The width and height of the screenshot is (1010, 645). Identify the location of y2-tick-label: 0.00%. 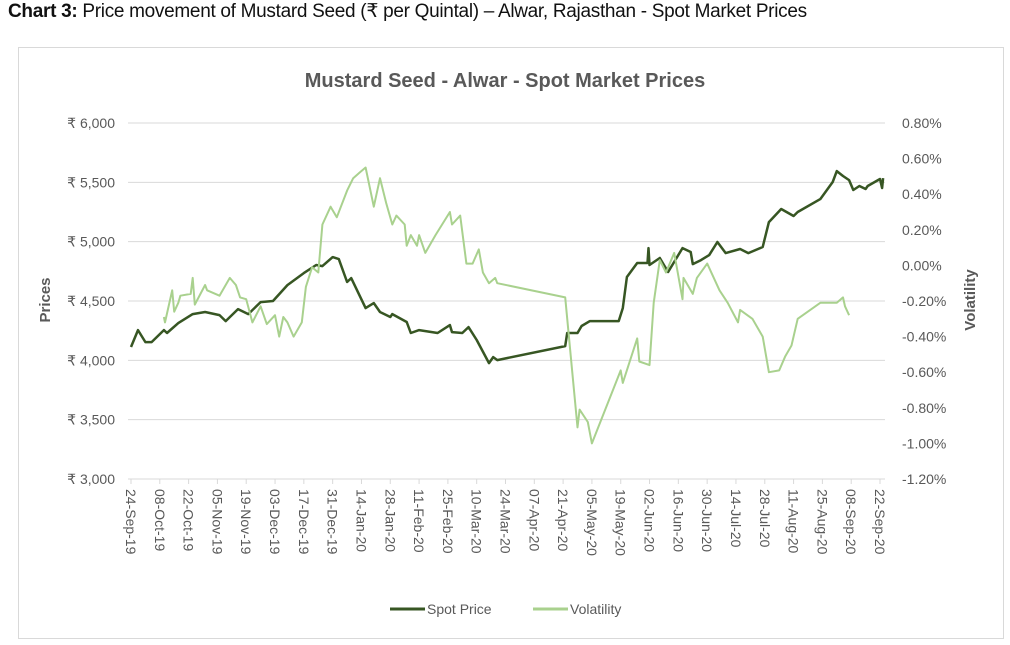
(922, 265).